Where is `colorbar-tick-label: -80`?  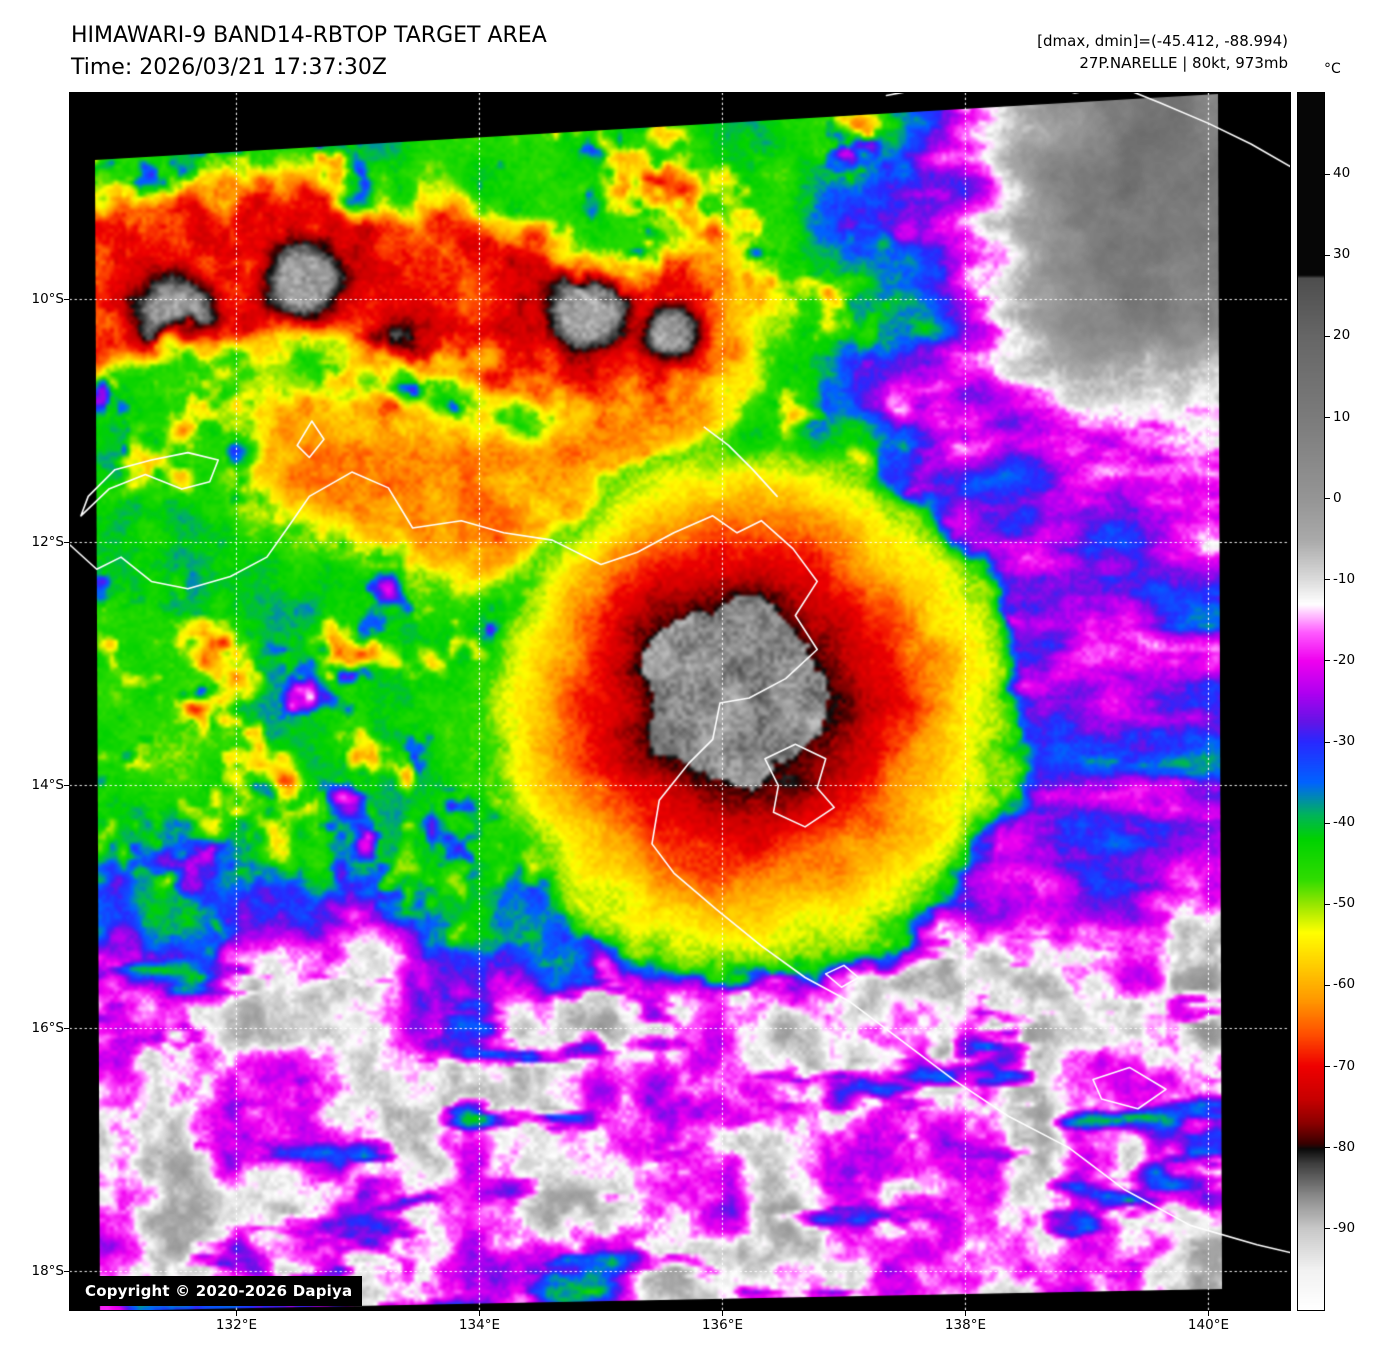 colorbar-tick-label: -80 is located at coordinates (1344, 1146).